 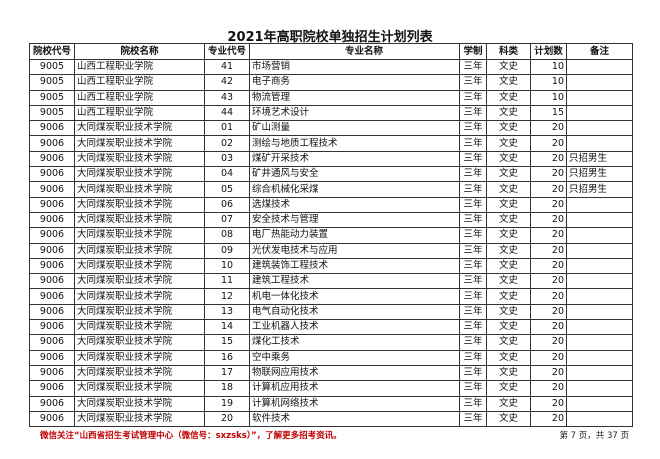 I want to click on table-row: 9006 大同煤炭职业技术学院 17 物联网应用技术 三年 文史 20, so click(x=331, y=373).